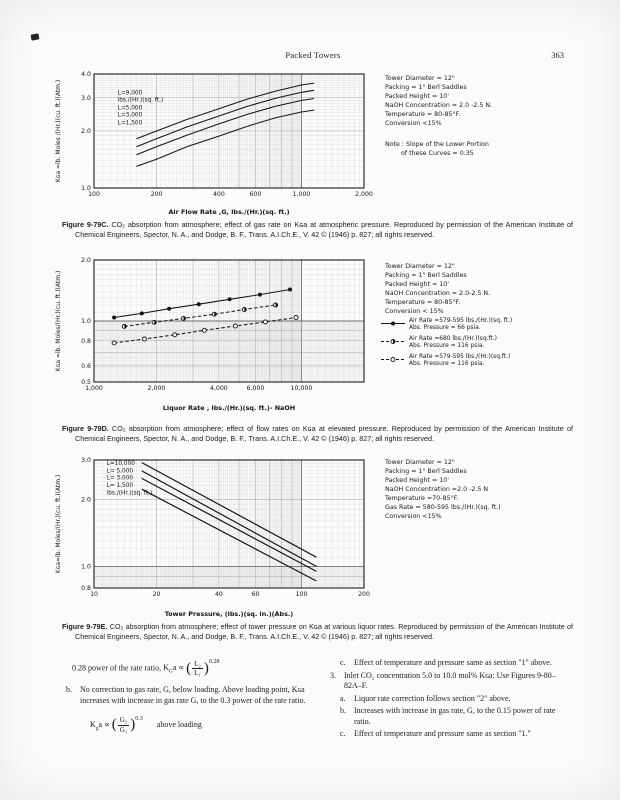  I want to click on svg-text: 10, so click(94, 594).